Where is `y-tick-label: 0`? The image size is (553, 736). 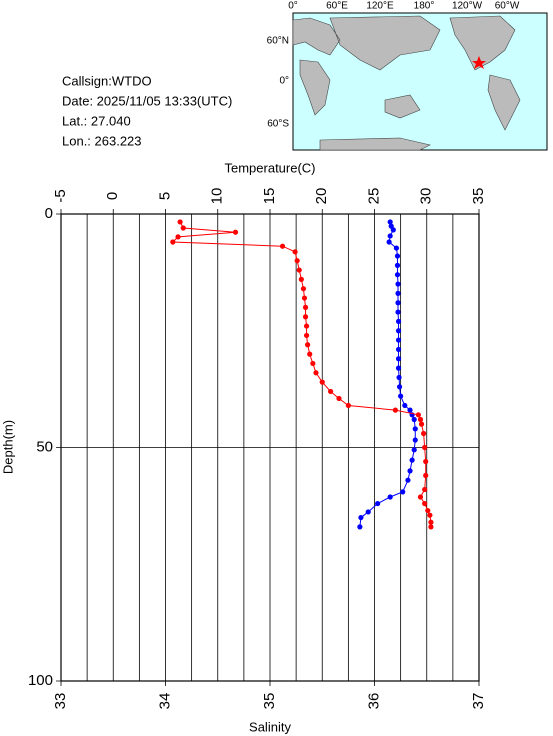 y-tick-label: 0 is located at coordinates (49, 213).